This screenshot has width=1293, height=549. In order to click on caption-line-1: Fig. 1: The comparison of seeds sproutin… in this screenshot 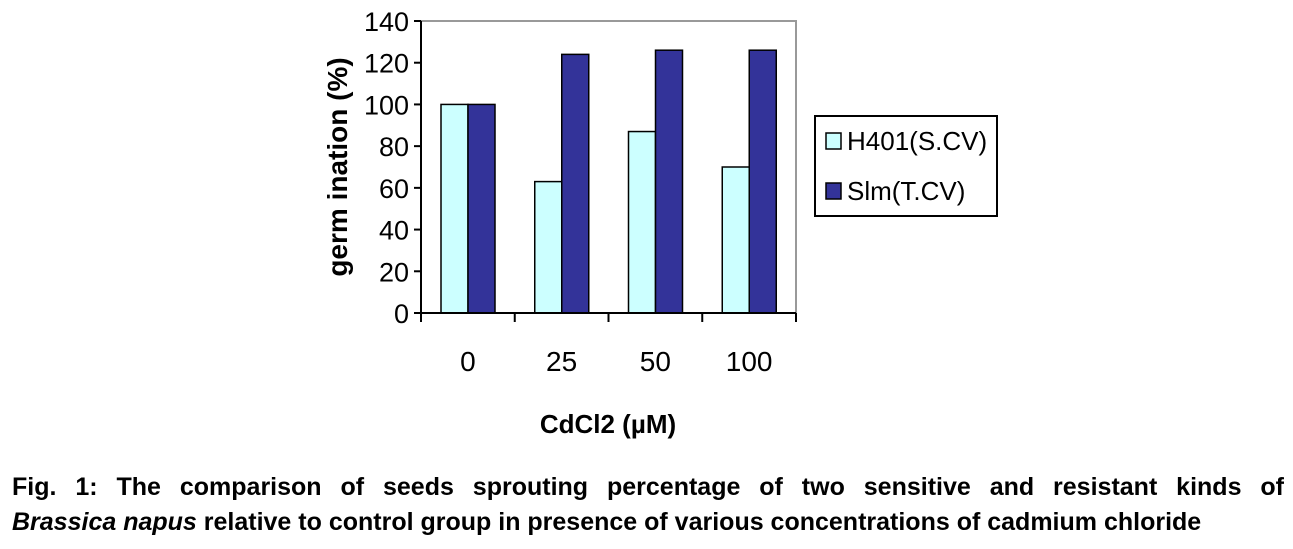, I will do `click(648, 487)`.